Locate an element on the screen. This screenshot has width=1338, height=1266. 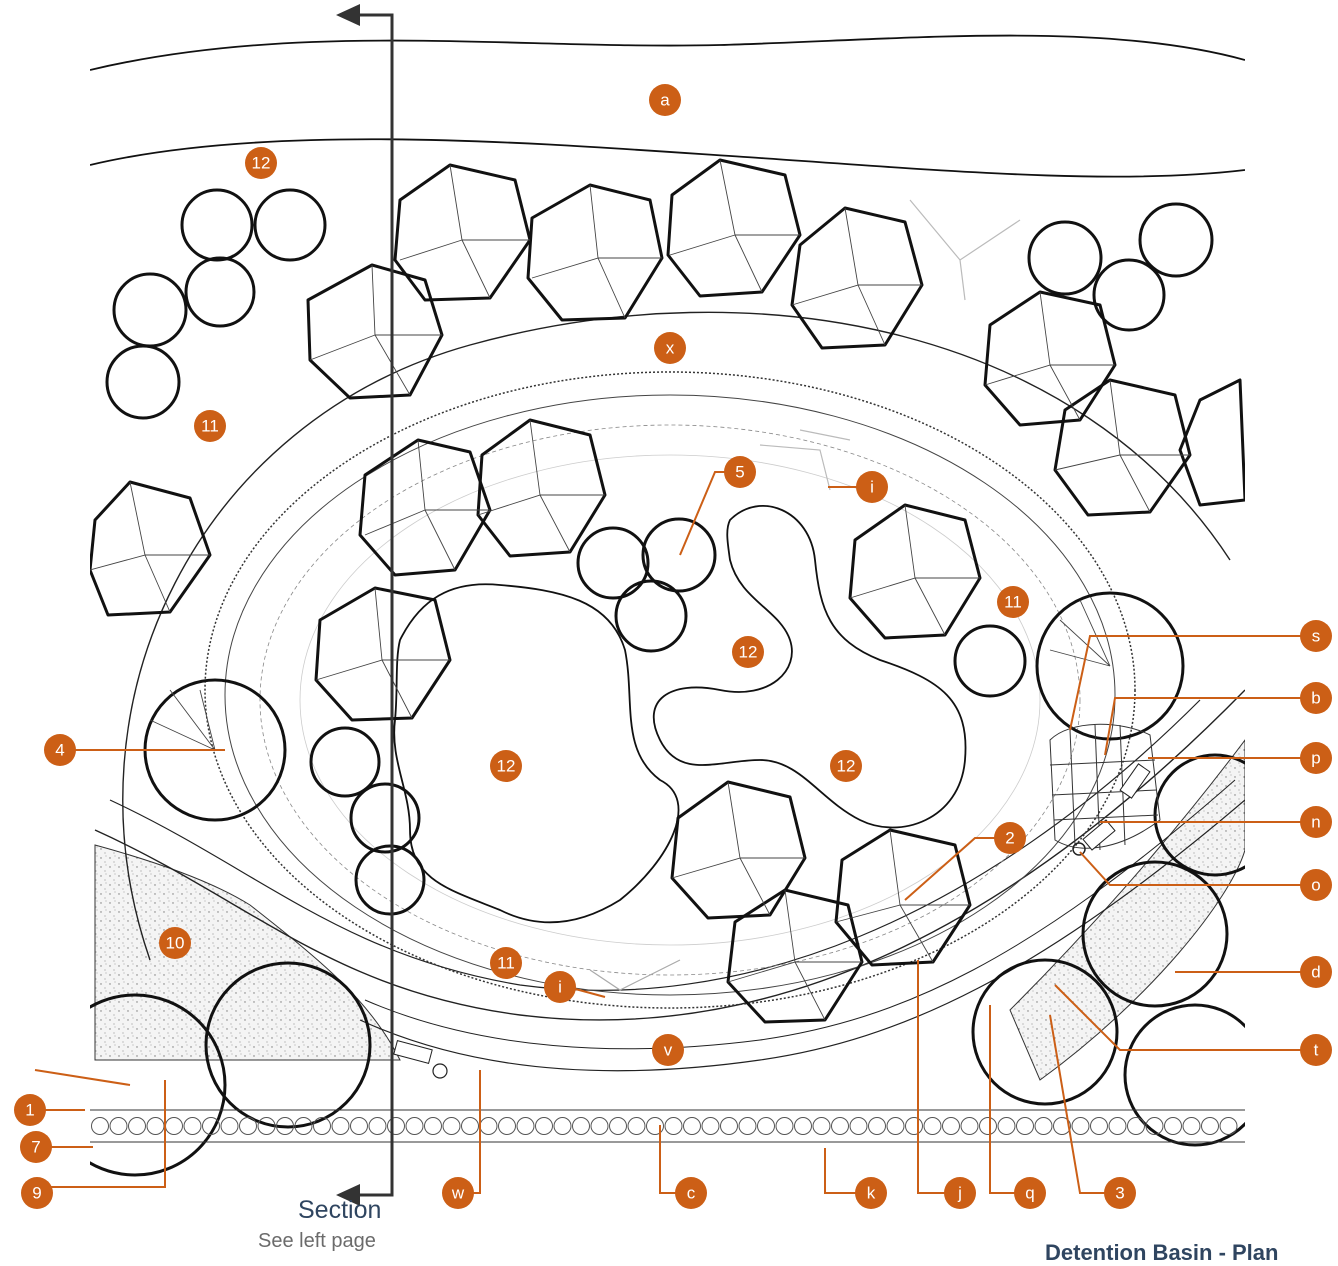
callout-d is located at coordinates (1316, 972).